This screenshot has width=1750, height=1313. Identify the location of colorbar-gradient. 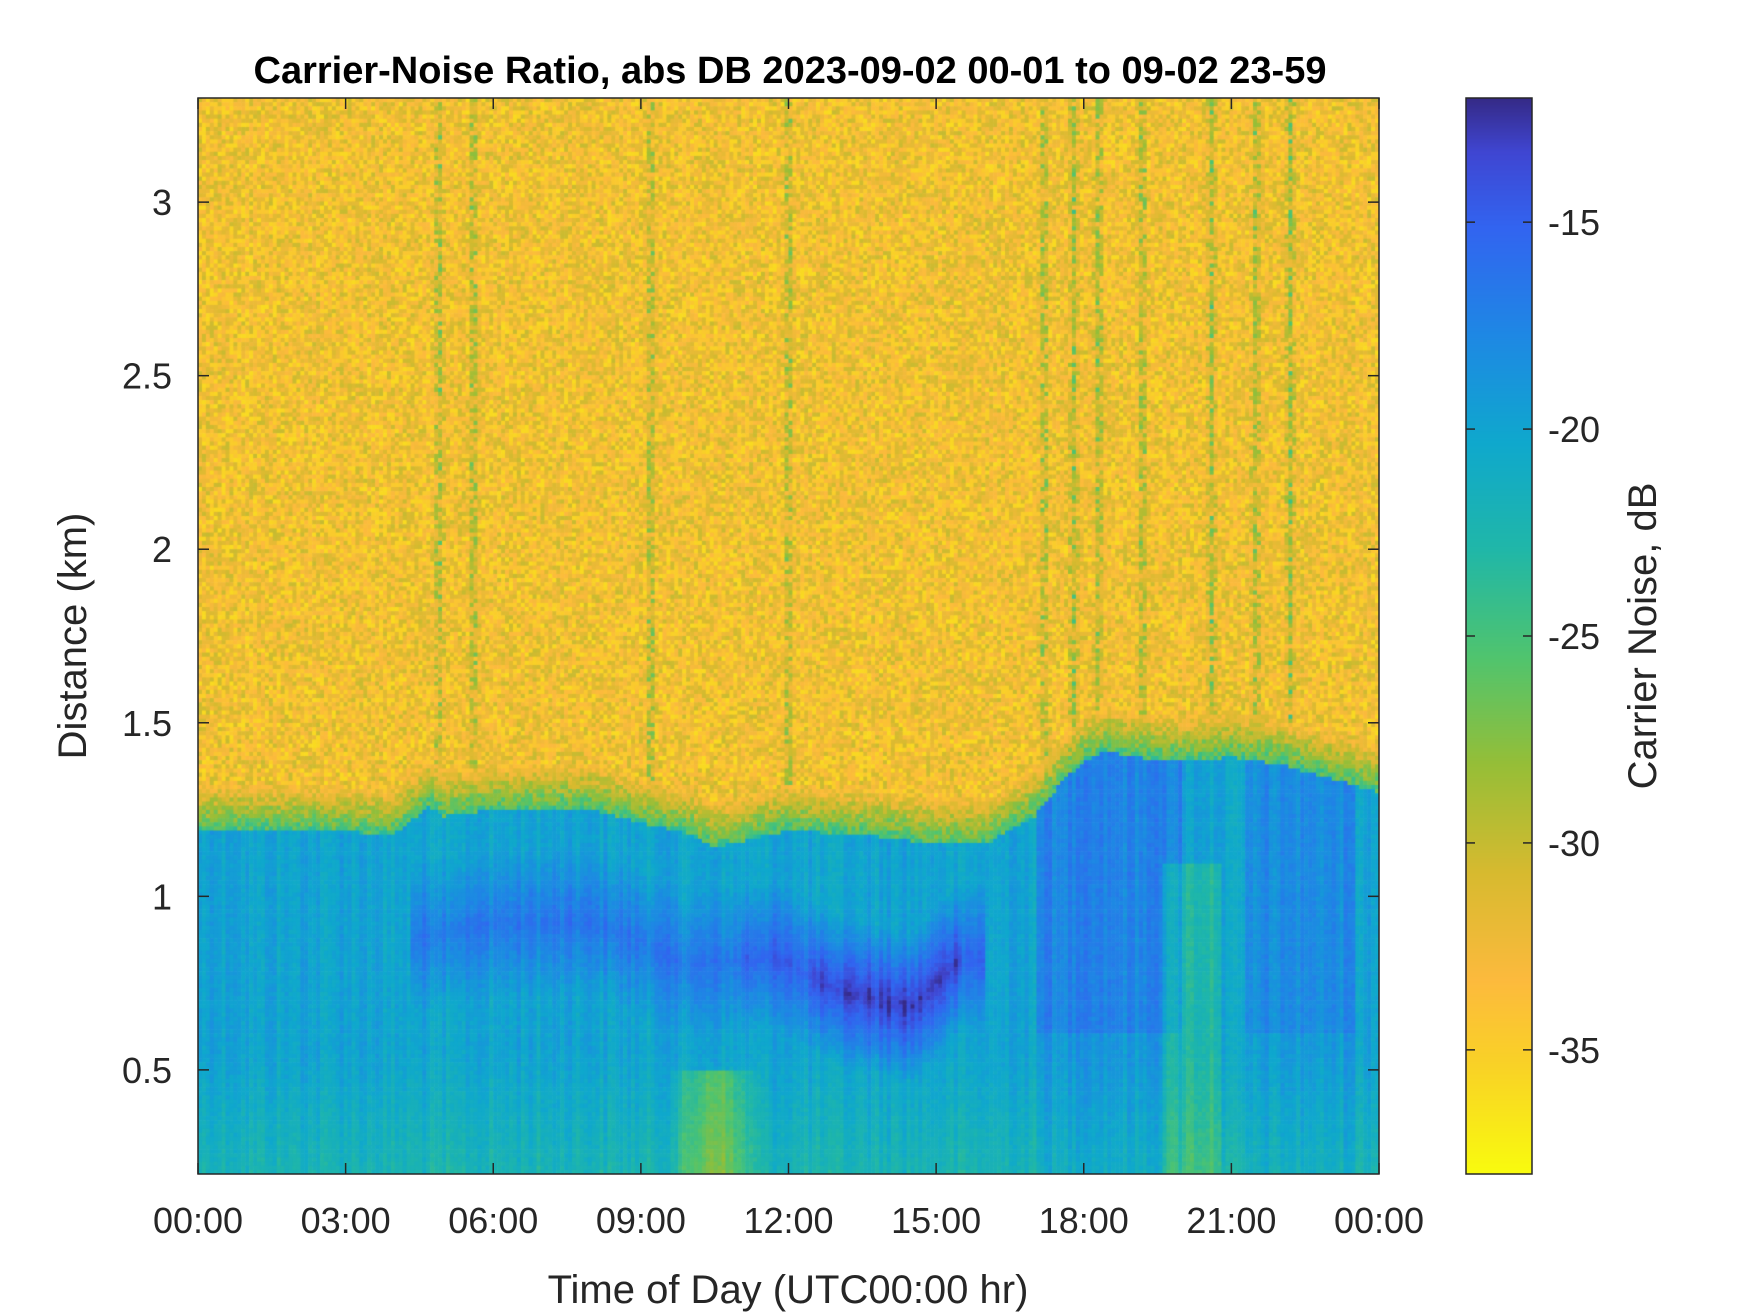
(1499, 636).